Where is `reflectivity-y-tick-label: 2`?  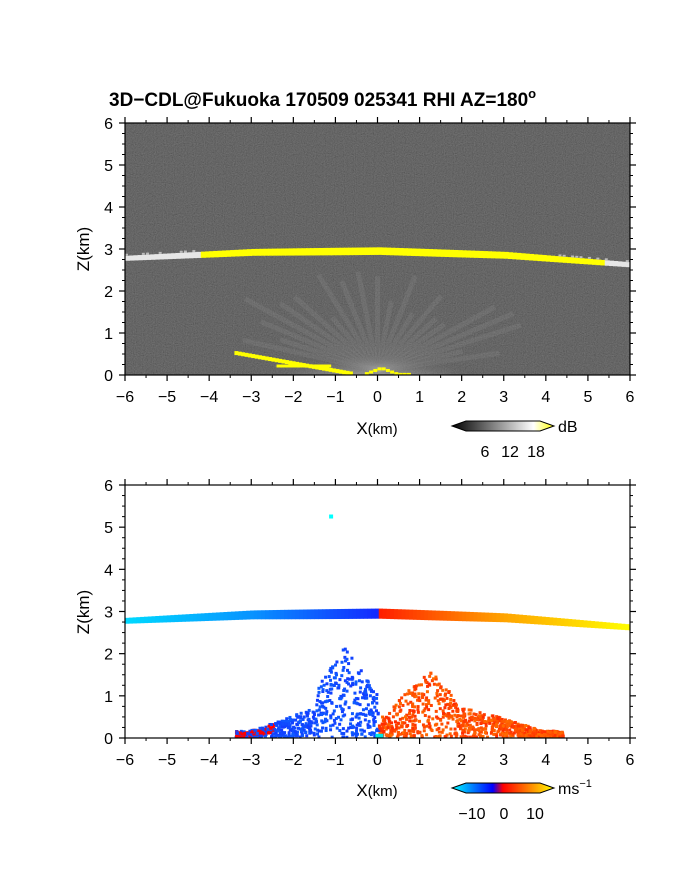
reflectivity-y-tick-label: 2 is located at coordinates (108, 292).